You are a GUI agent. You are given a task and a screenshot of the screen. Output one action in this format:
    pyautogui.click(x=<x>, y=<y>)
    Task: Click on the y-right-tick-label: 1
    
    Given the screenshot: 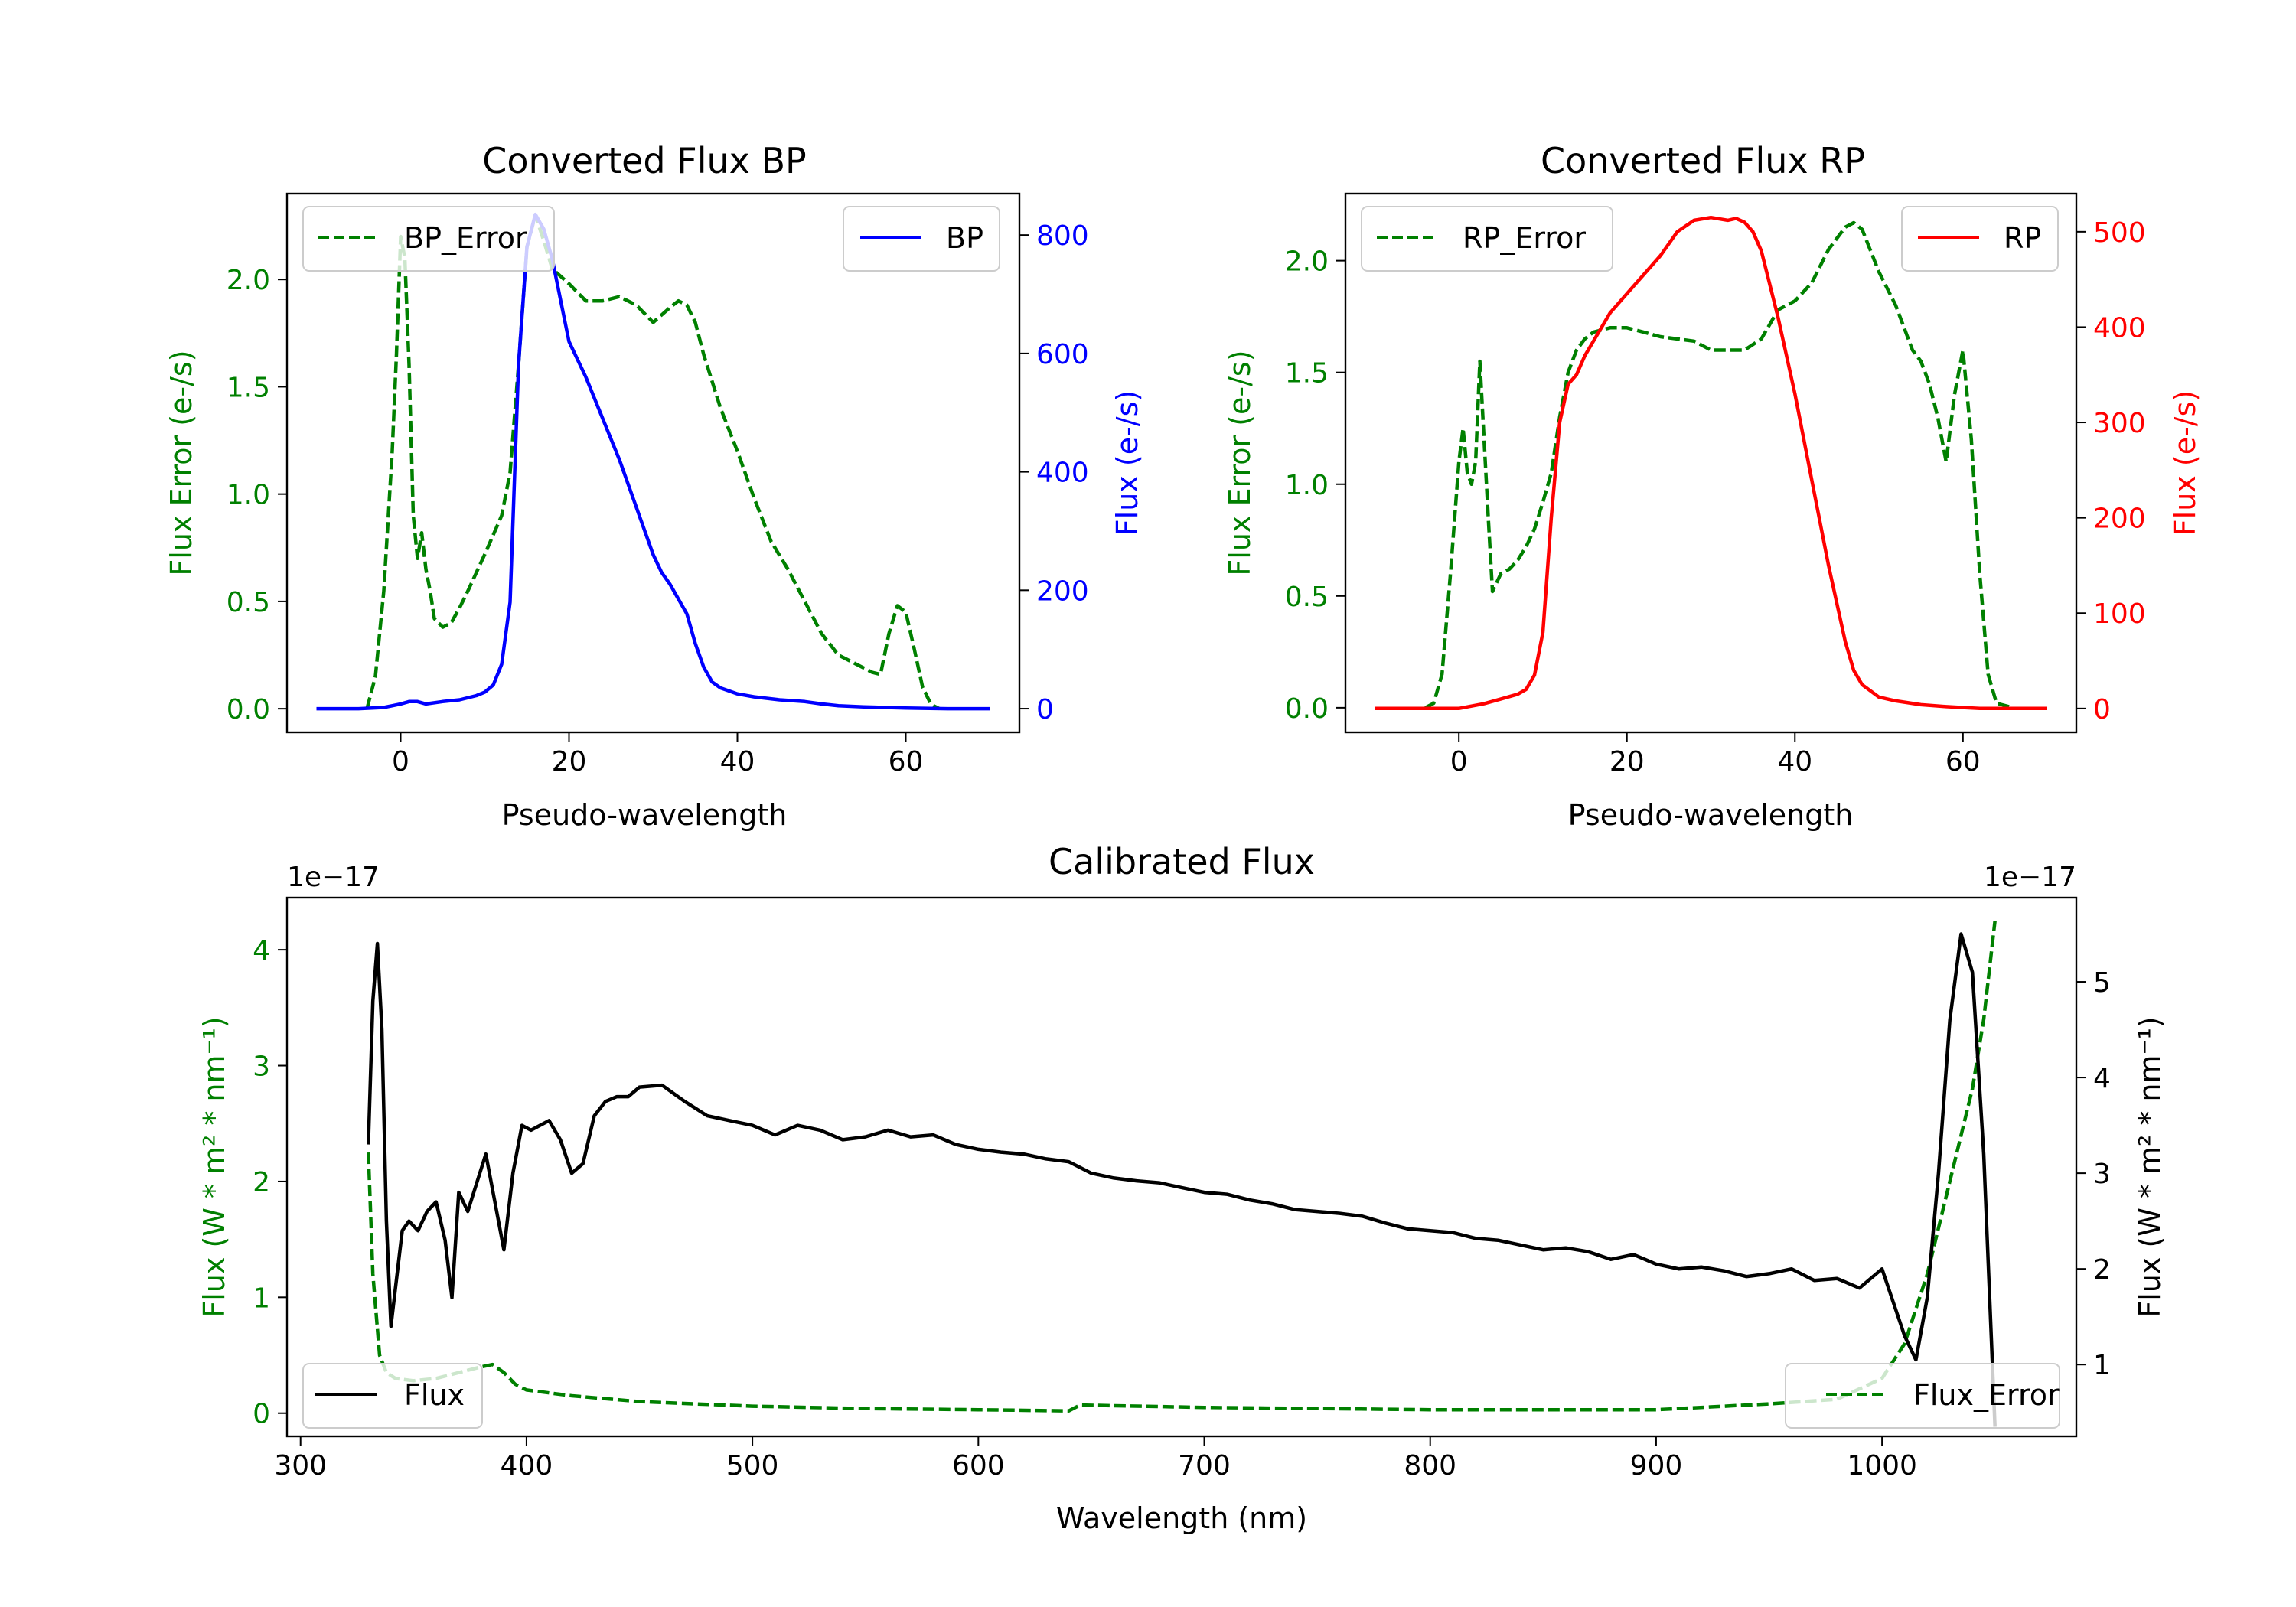 What is the action you would take?
    pyautogui.click(x=2102, y=1365)
    